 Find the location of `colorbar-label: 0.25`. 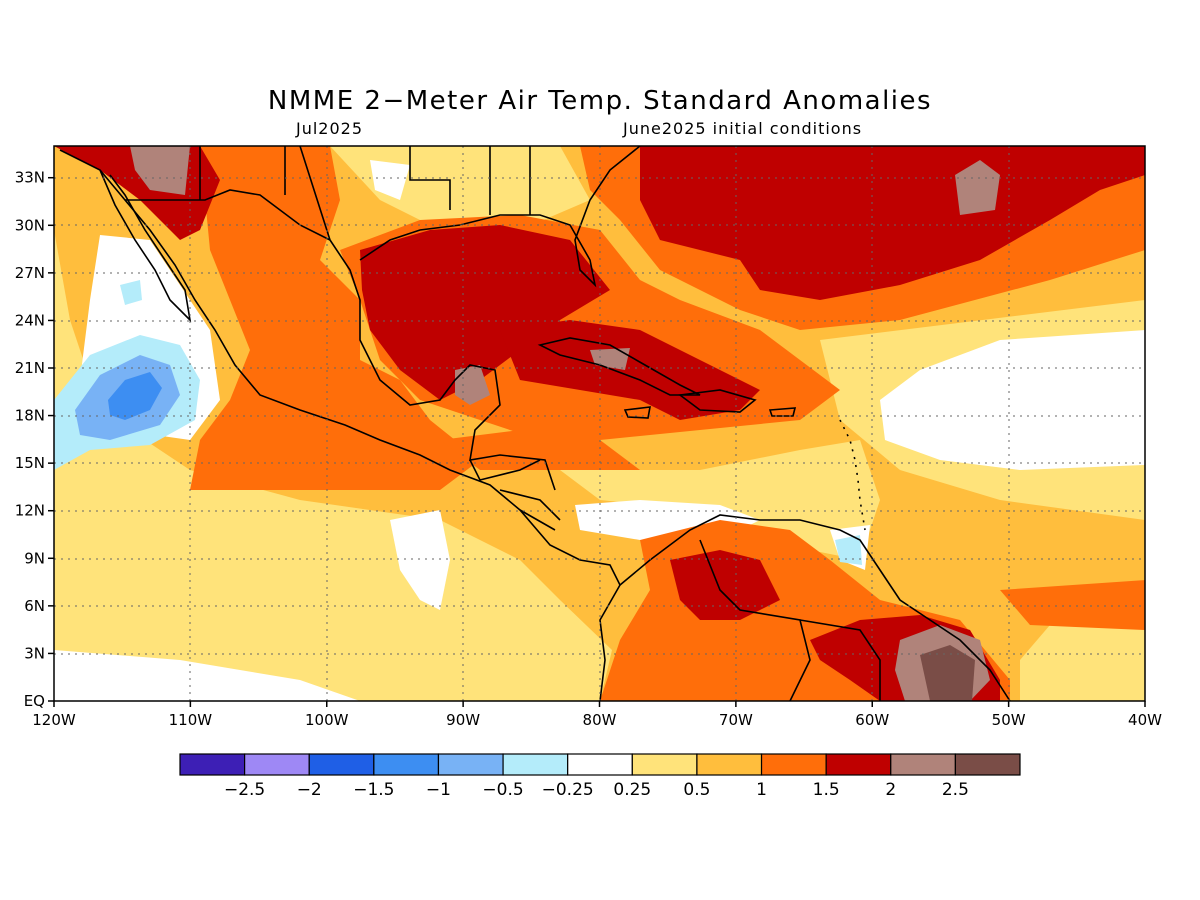

colorbar-label: 0.25 is located at coordinates (632, 790).